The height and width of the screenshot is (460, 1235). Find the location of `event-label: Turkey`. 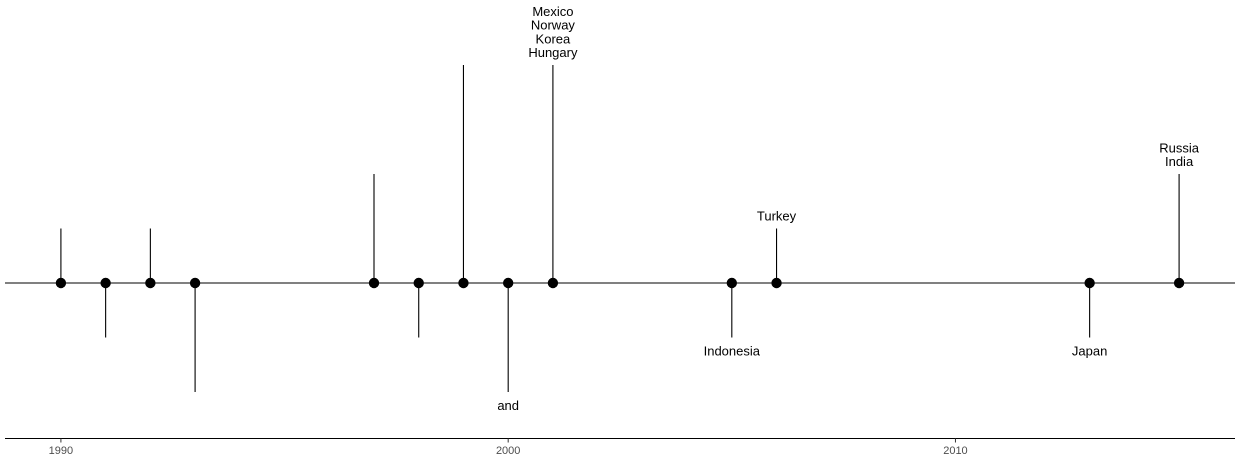

event-label: Turkey is located at coordinates (777, 216).